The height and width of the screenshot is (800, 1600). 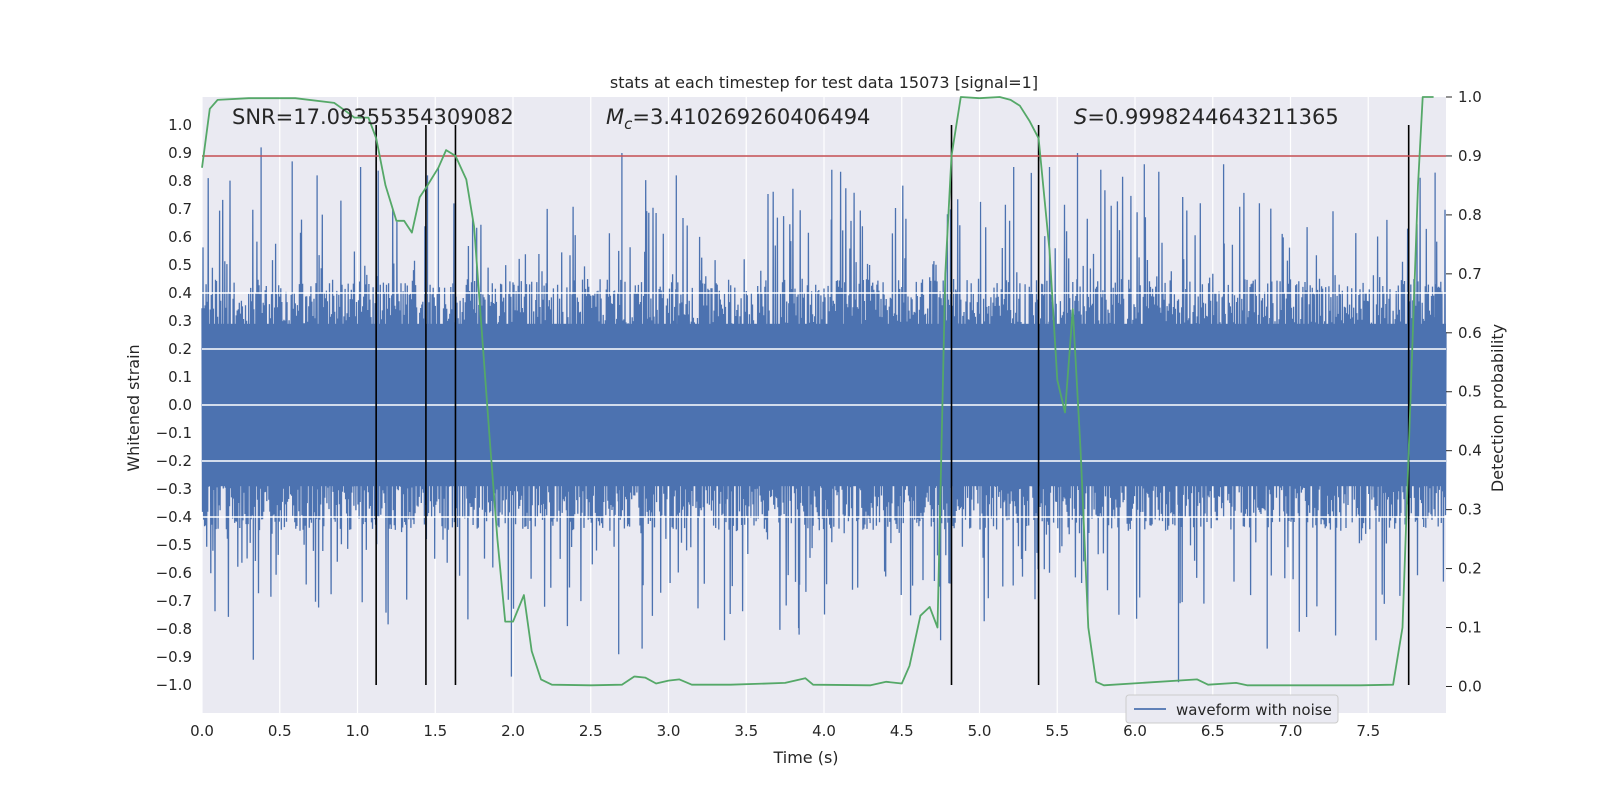 What do you see at coordinates (1470, 686) in the screenshot?
I see `y2-tick-label: 0.0` at bounding box center [1470, 686].